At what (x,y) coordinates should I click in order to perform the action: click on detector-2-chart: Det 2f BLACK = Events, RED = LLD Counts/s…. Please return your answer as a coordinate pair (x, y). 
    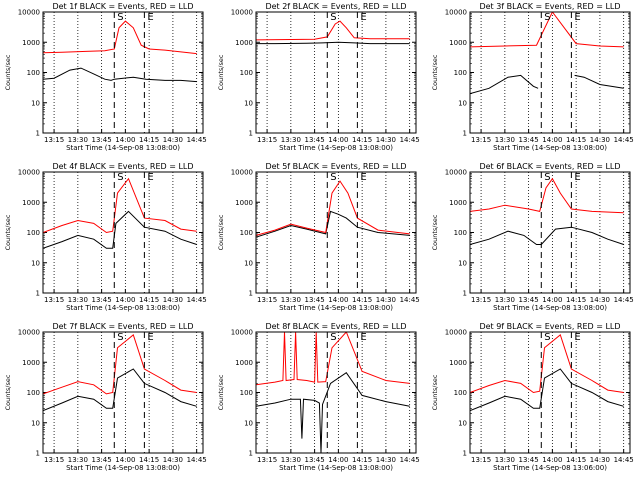
    Looking at the image, I should click on (318, 77).